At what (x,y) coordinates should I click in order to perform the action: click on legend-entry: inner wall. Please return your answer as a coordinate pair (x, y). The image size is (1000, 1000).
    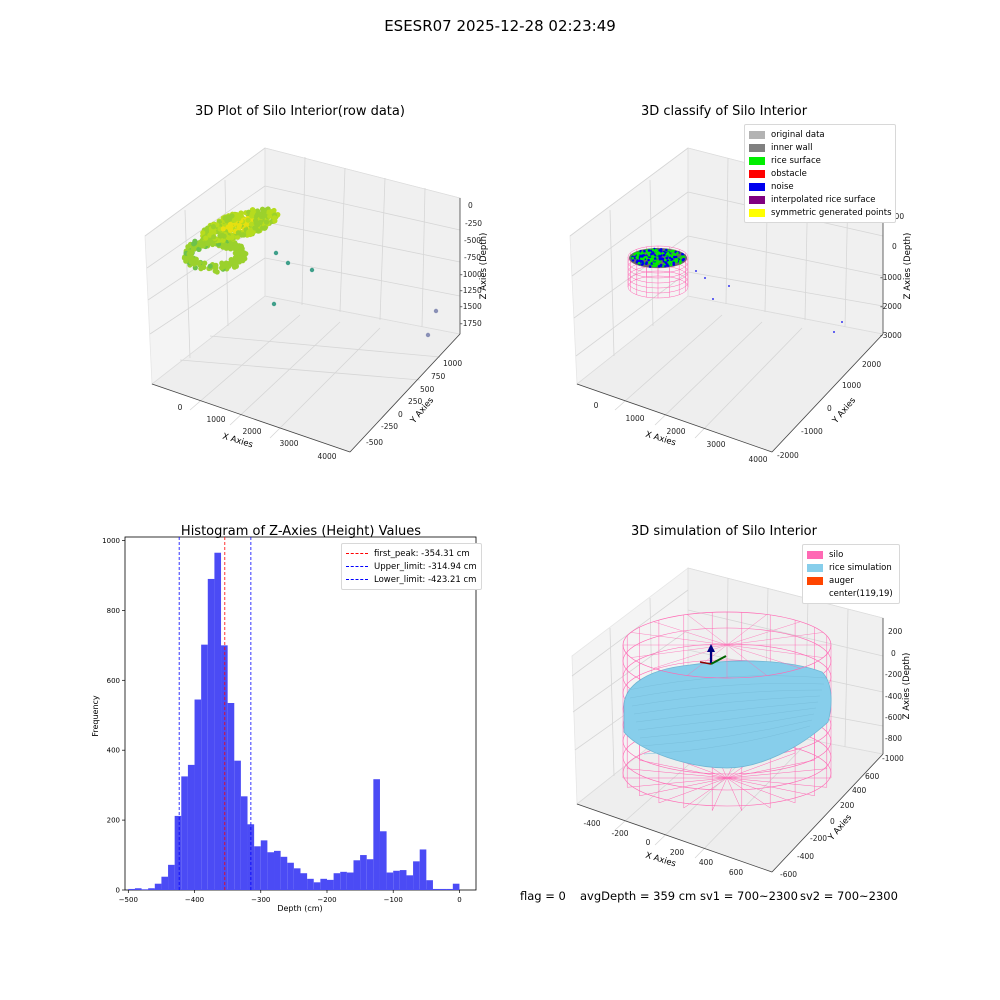
    Looking at the image, I should click on (820, 147).